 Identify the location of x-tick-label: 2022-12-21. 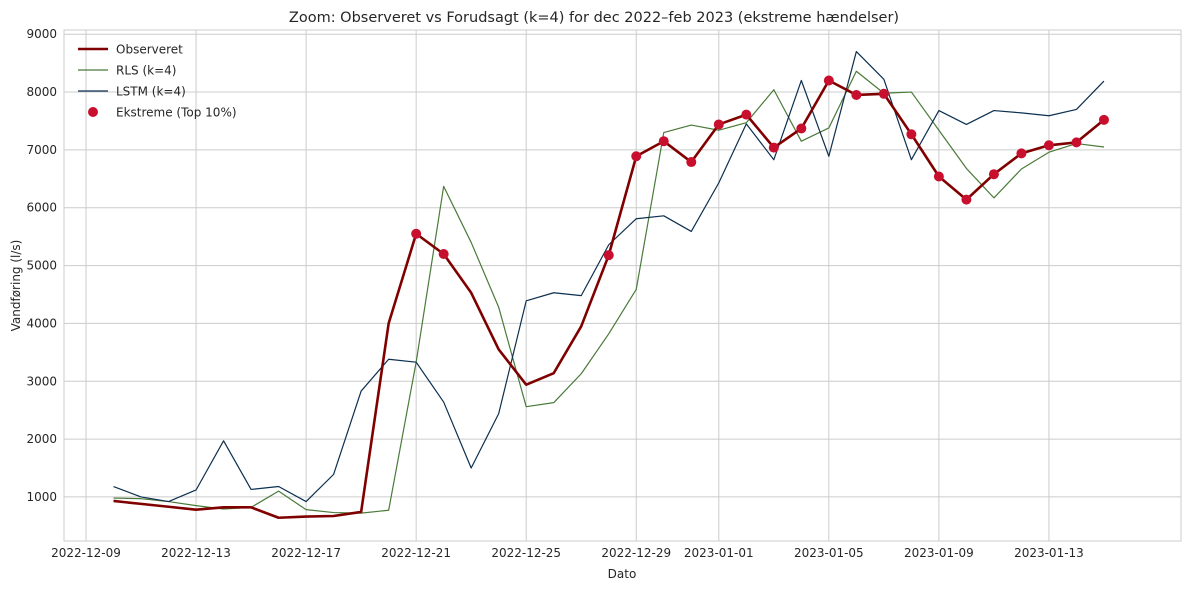
(416, 553).